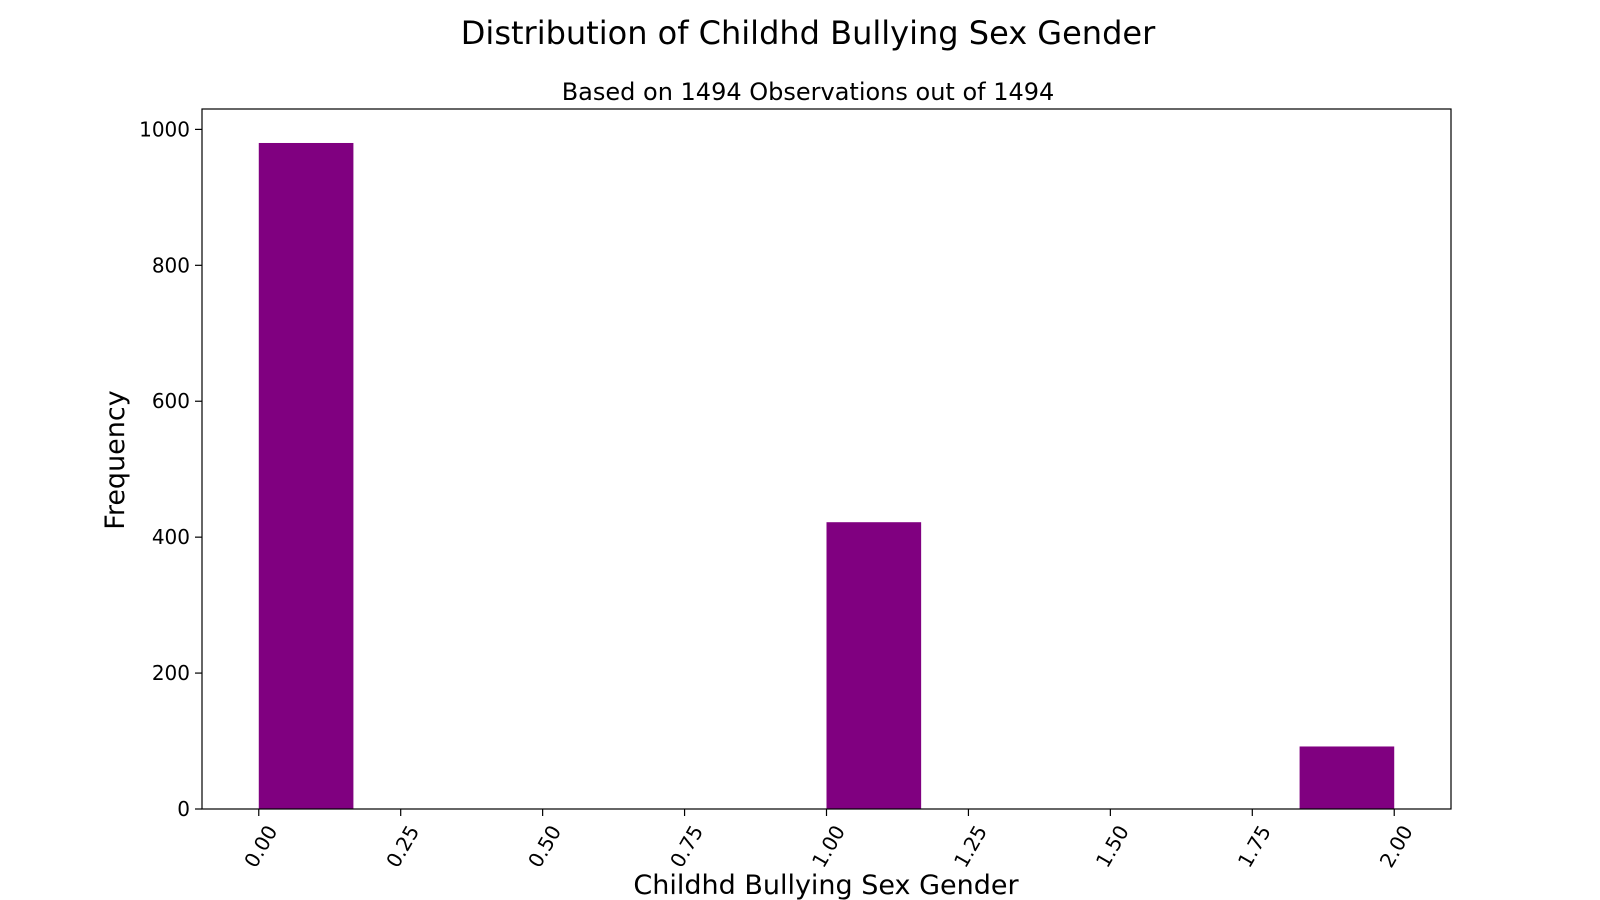  What do you see at coordinates (686, 846) in the screenshot?
I see `x-tick-label: 0.75` at bounding box center [686, 846].